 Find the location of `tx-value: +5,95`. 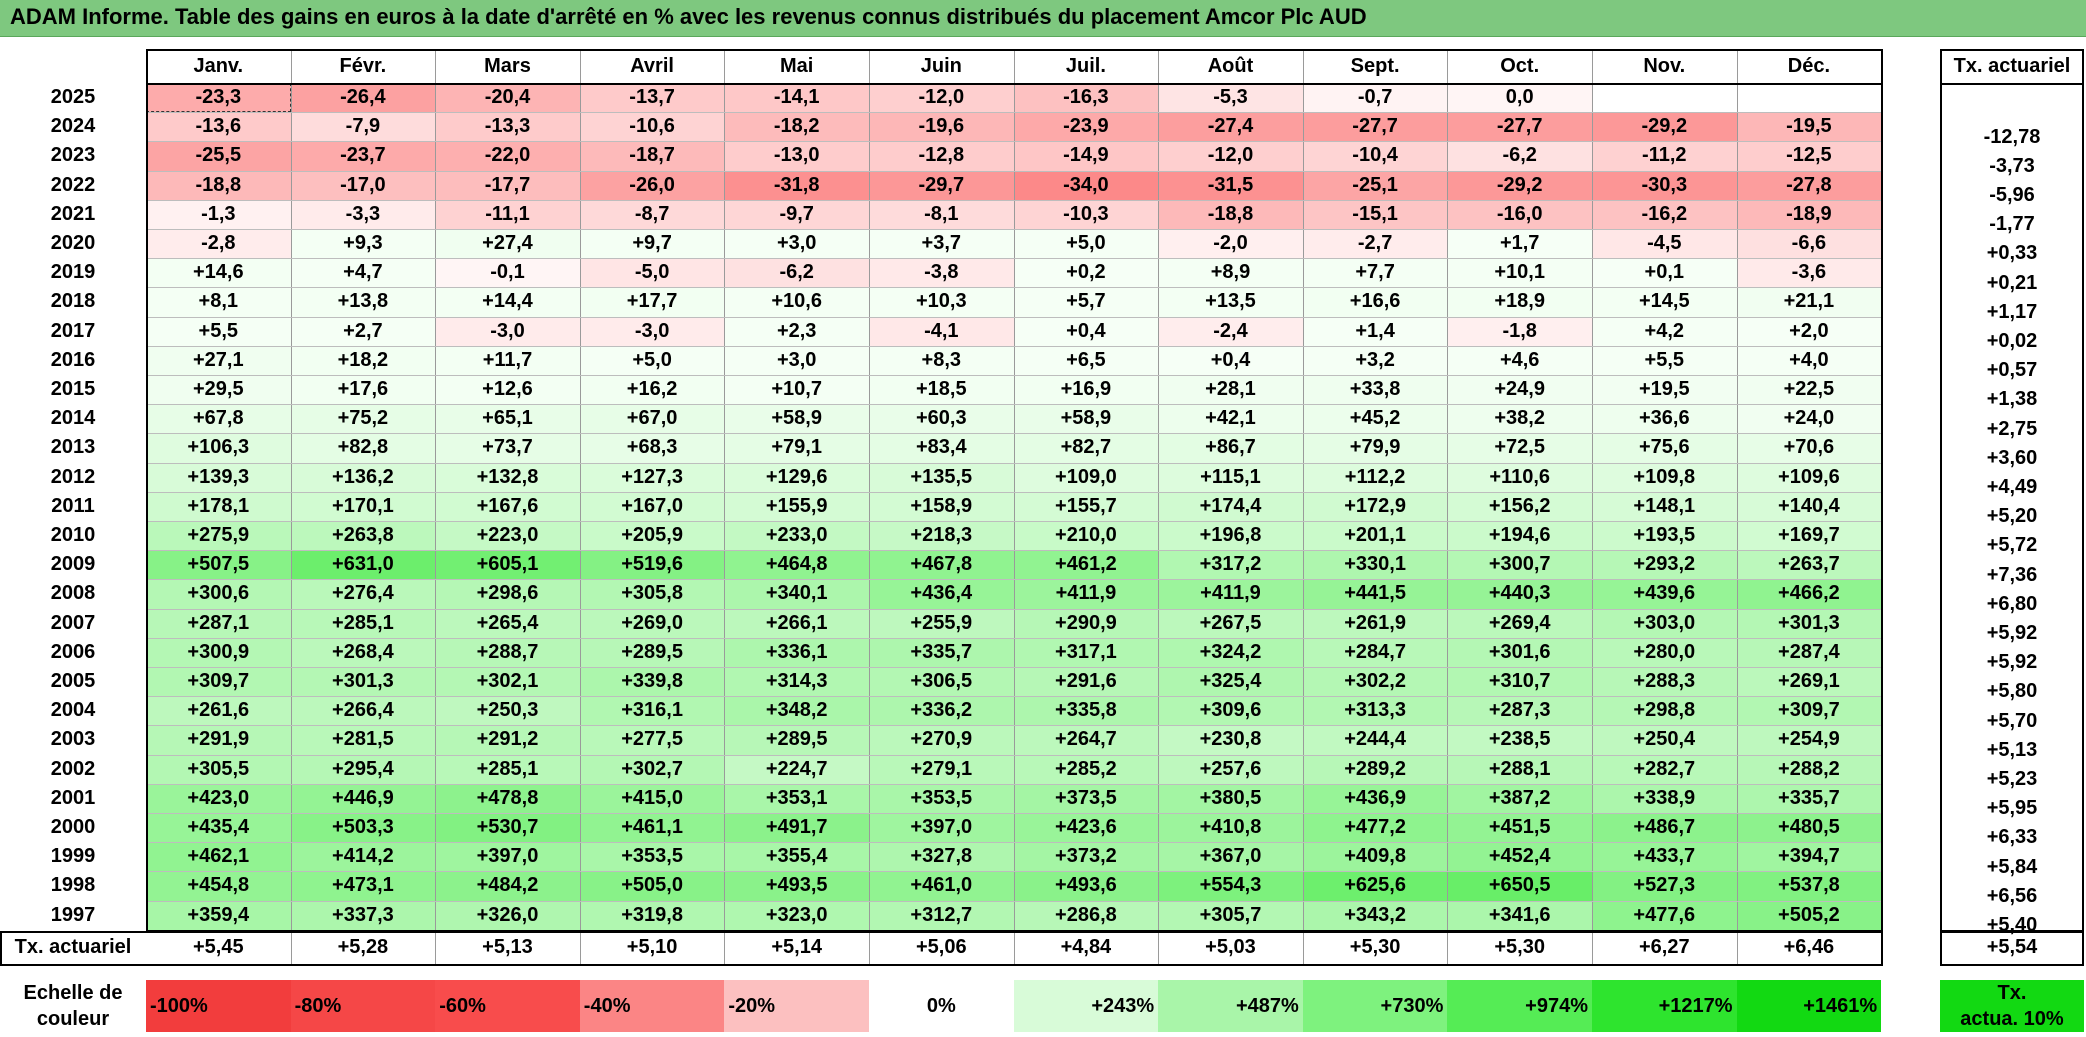

tx-value: +5,95 is located at coordinates (2012, 808).